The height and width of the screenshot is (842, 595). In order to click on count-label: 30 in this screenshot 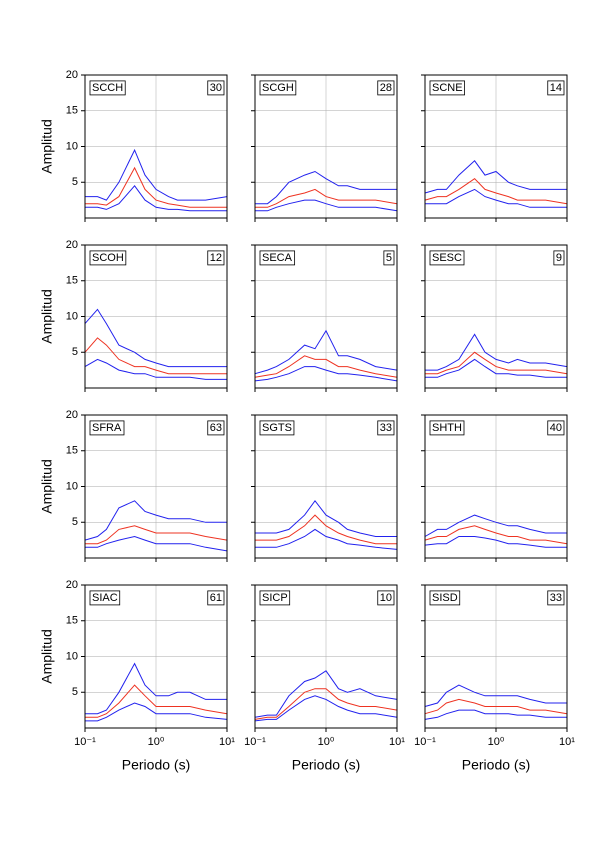, I will do `click(216, 88)`.